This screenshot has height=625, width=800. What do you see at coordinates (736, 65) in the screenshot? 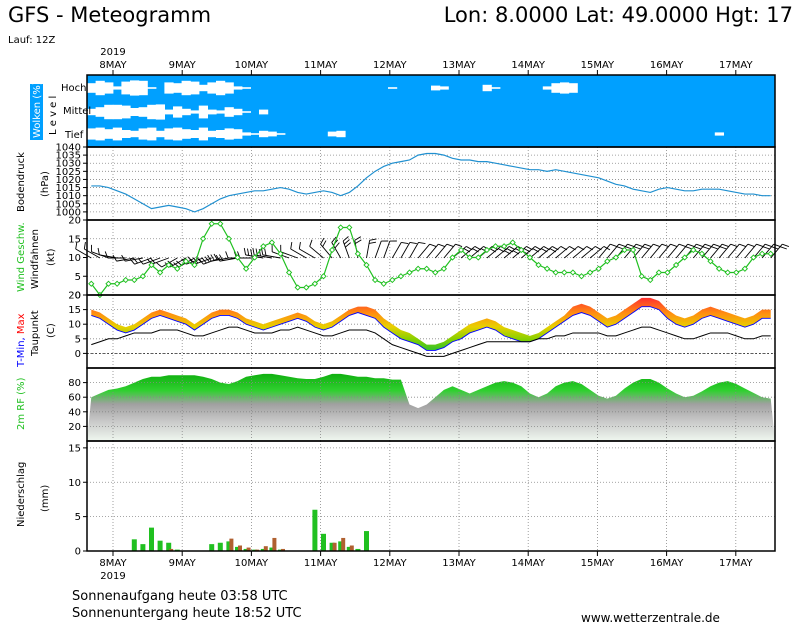
I see `day-label-top: 17MAY` at bounding box center [736, 65].